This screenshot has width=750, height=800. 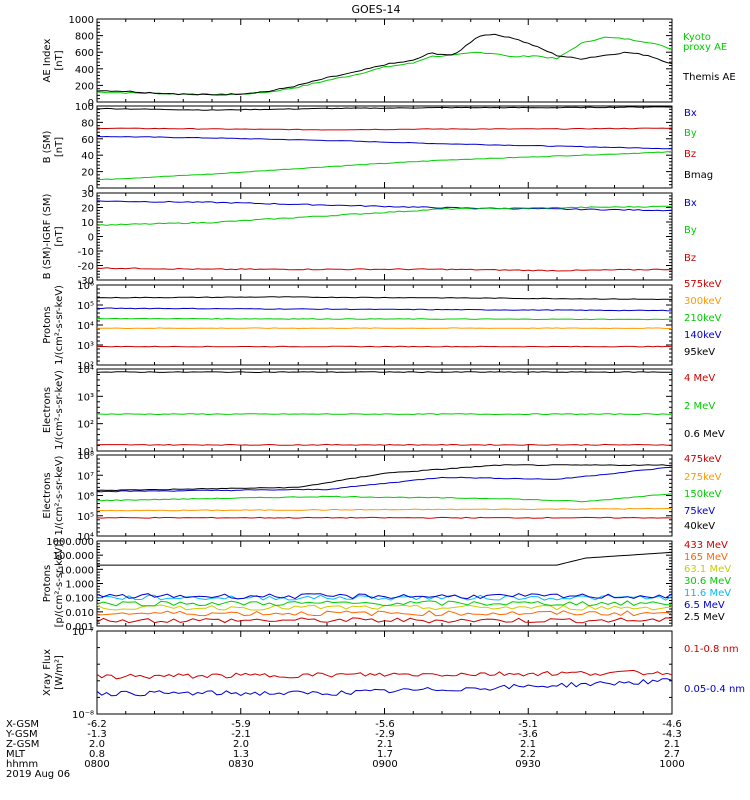 I want to click on x-axis-value: 2.2, so click(x=528, y=754).